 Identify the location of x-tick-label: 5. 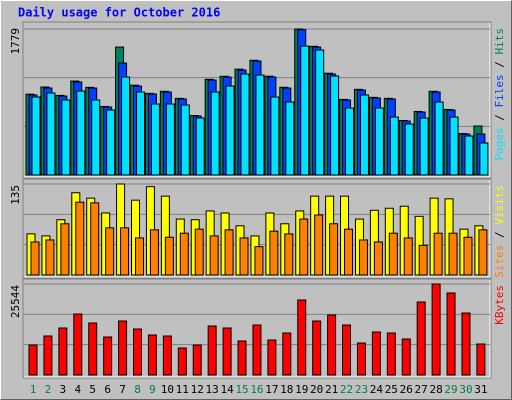
(92, 389).